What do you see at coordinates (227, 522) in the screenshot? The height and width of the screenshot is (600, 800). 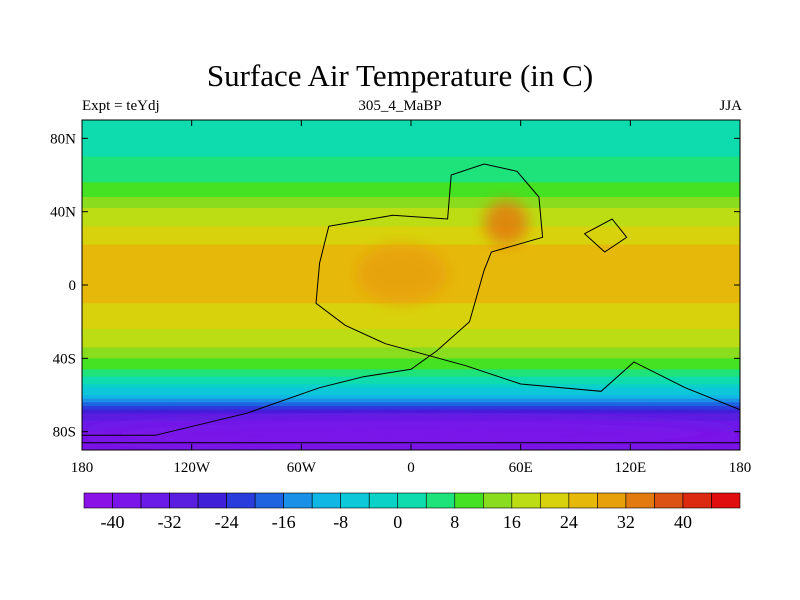 I see `colorbar-label: -24` at bounding box center [227, 522].